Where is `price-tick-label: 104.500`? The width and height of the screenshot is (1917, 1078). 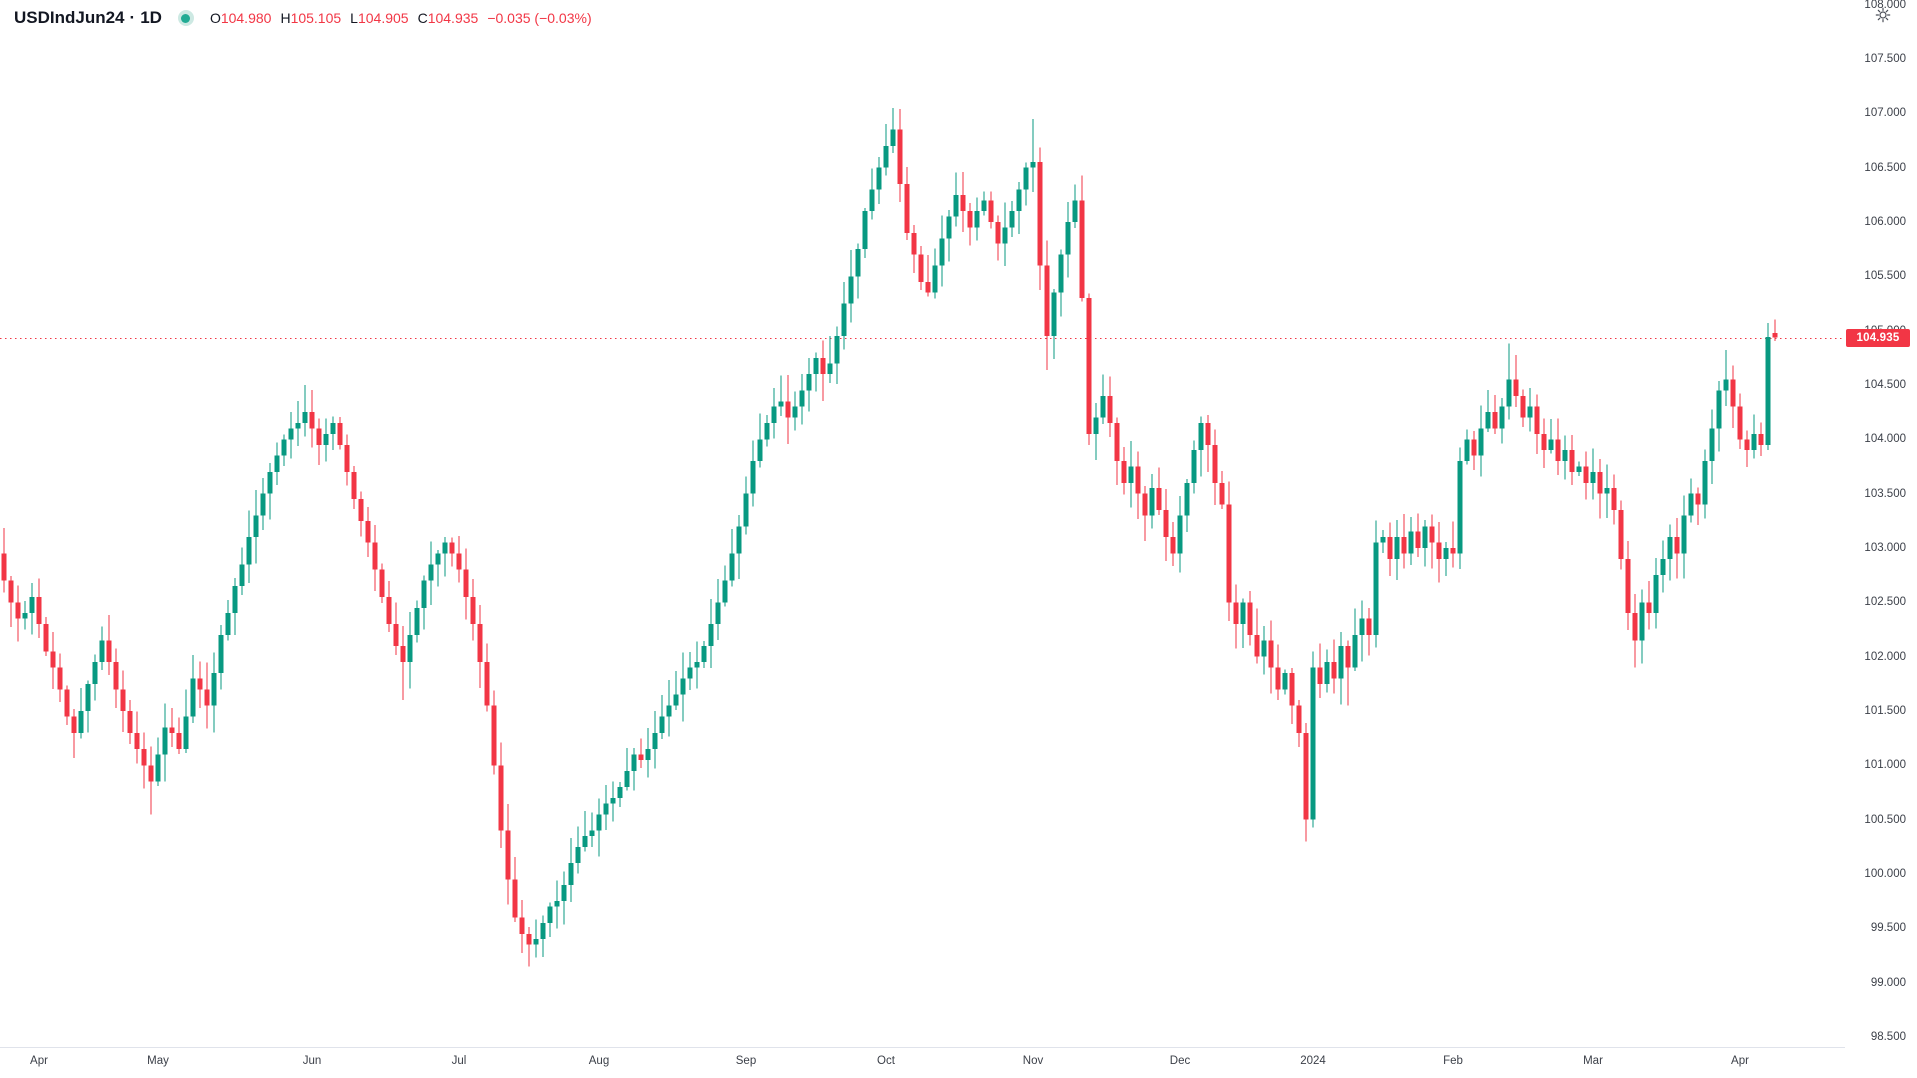 price-tick-label: 104.500 is located at coordinates (1885, 385).